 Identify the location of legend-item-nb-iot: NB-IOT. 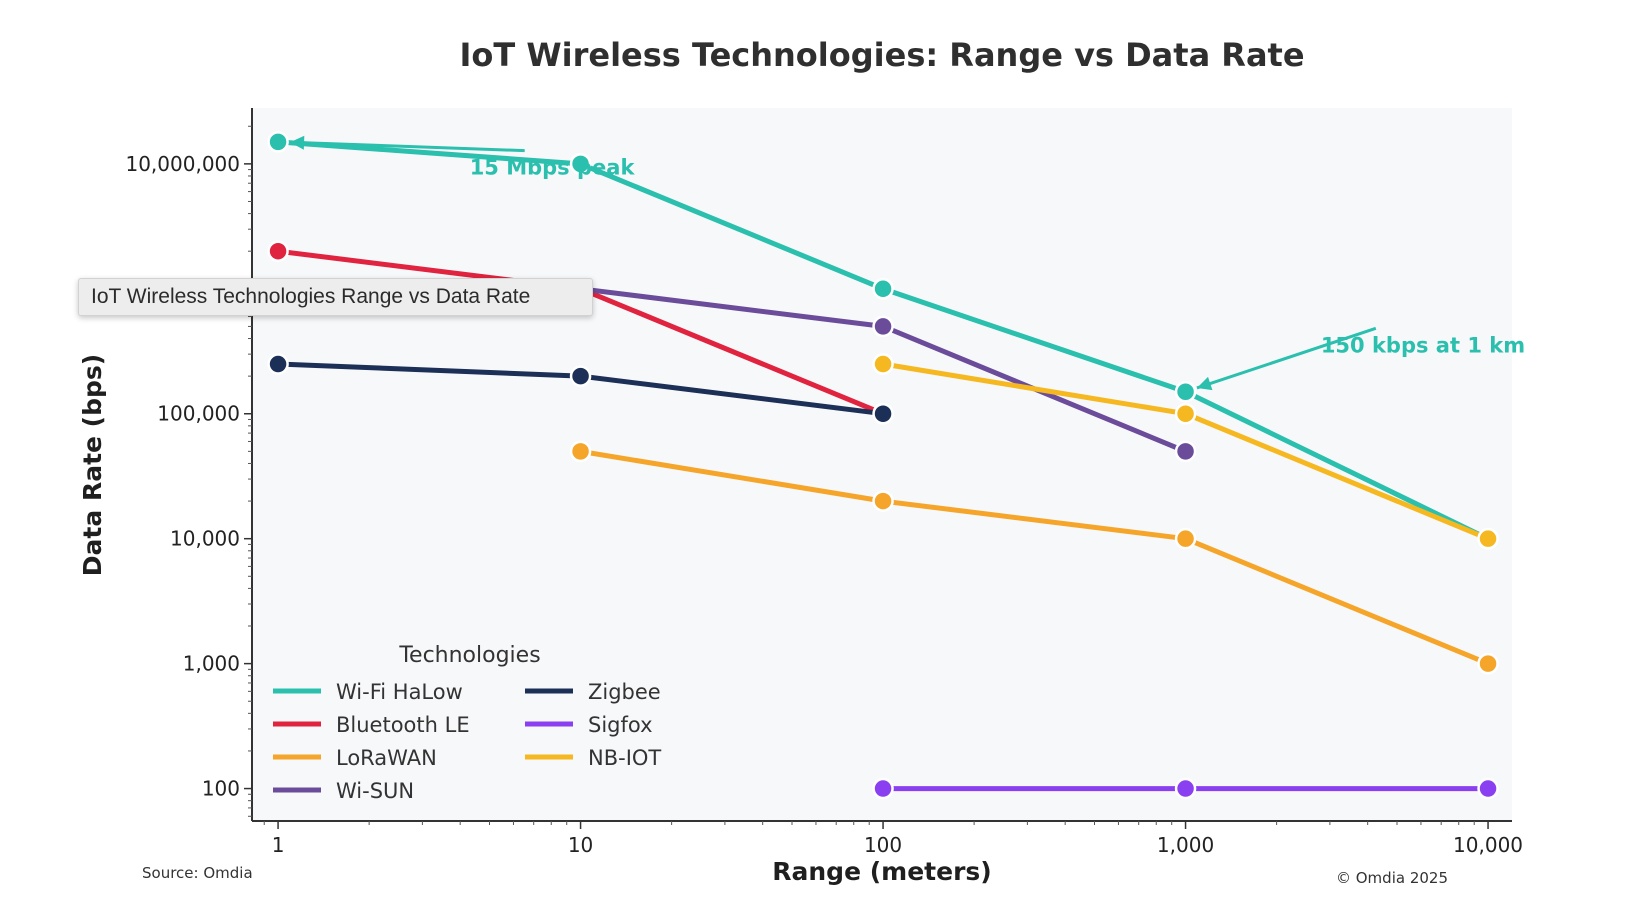
(593, 758).